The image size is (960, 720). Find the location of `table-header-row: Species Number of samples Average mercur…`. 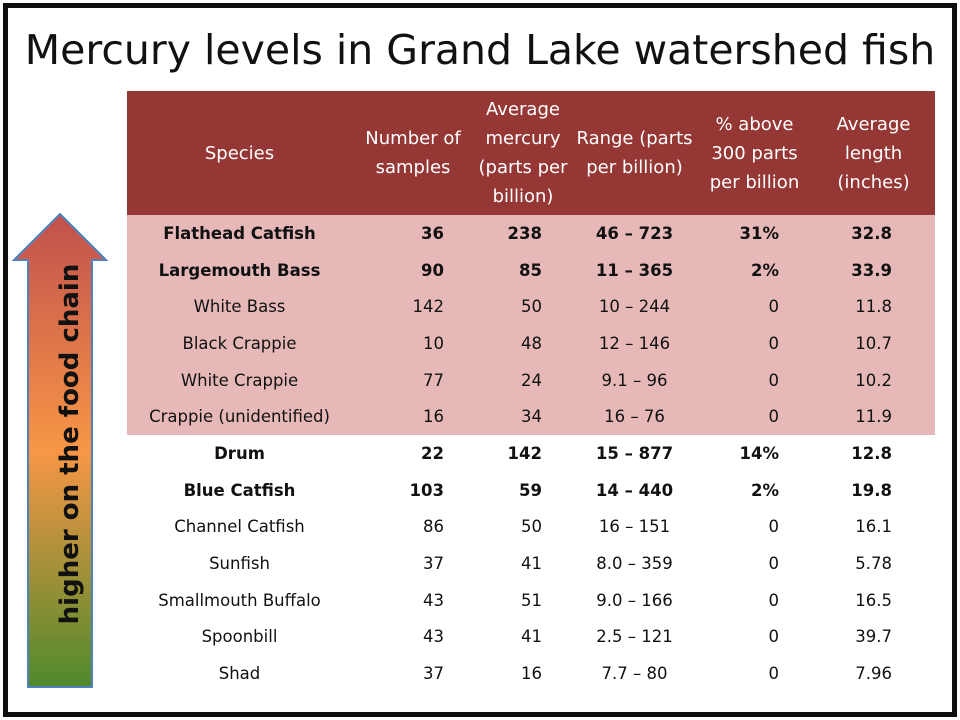

table-header-row: Species Number of samples Average mercur… is located at coordinates (531, 153).